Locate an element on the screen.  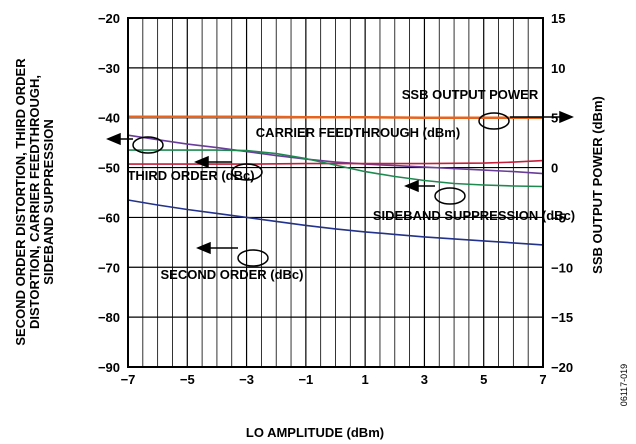
y-tick-label-left: −80 is located at coordinates (109, 317).